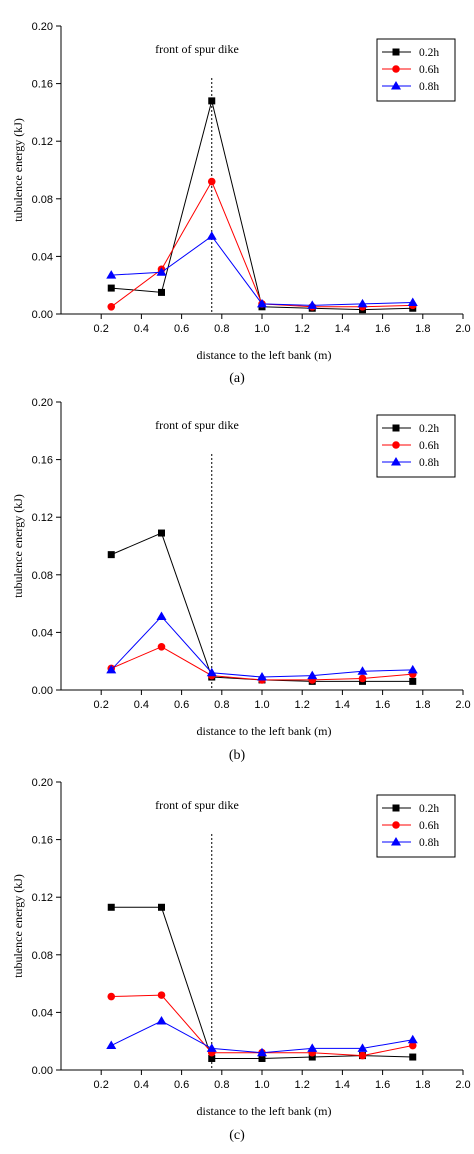 Image resolution: width=474 pixels, height=1154 pixels. I want to click on x-tick-label: 2.0, so click(462, 705).